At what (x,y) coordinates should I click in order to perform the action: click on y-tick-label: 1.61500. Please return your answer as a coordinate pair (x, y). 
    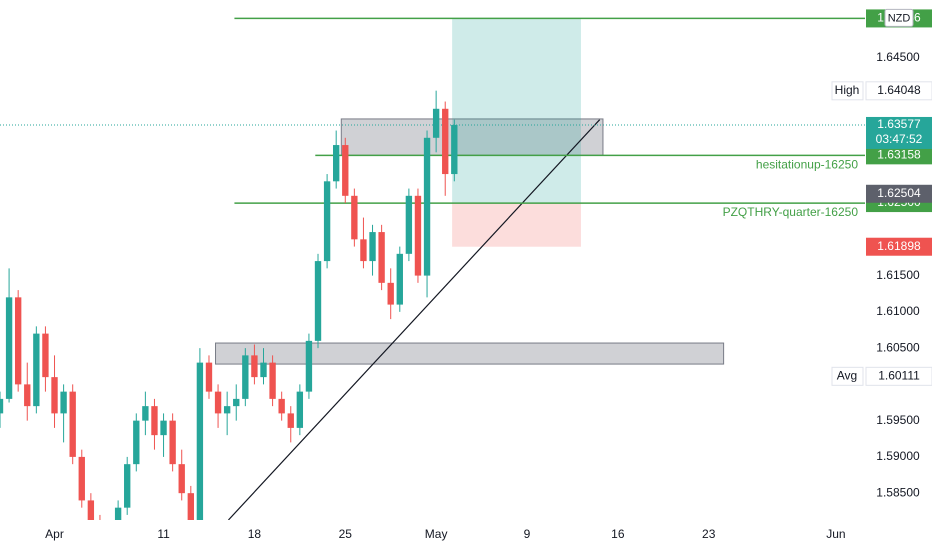
    Looking at the image, I should click on (898, 275).